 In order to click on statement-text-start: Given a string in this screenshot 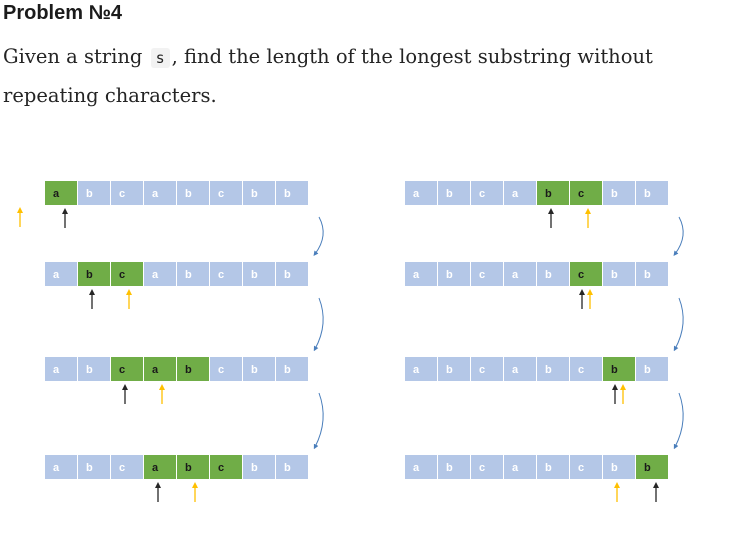, I will do `click(76, 56)`.